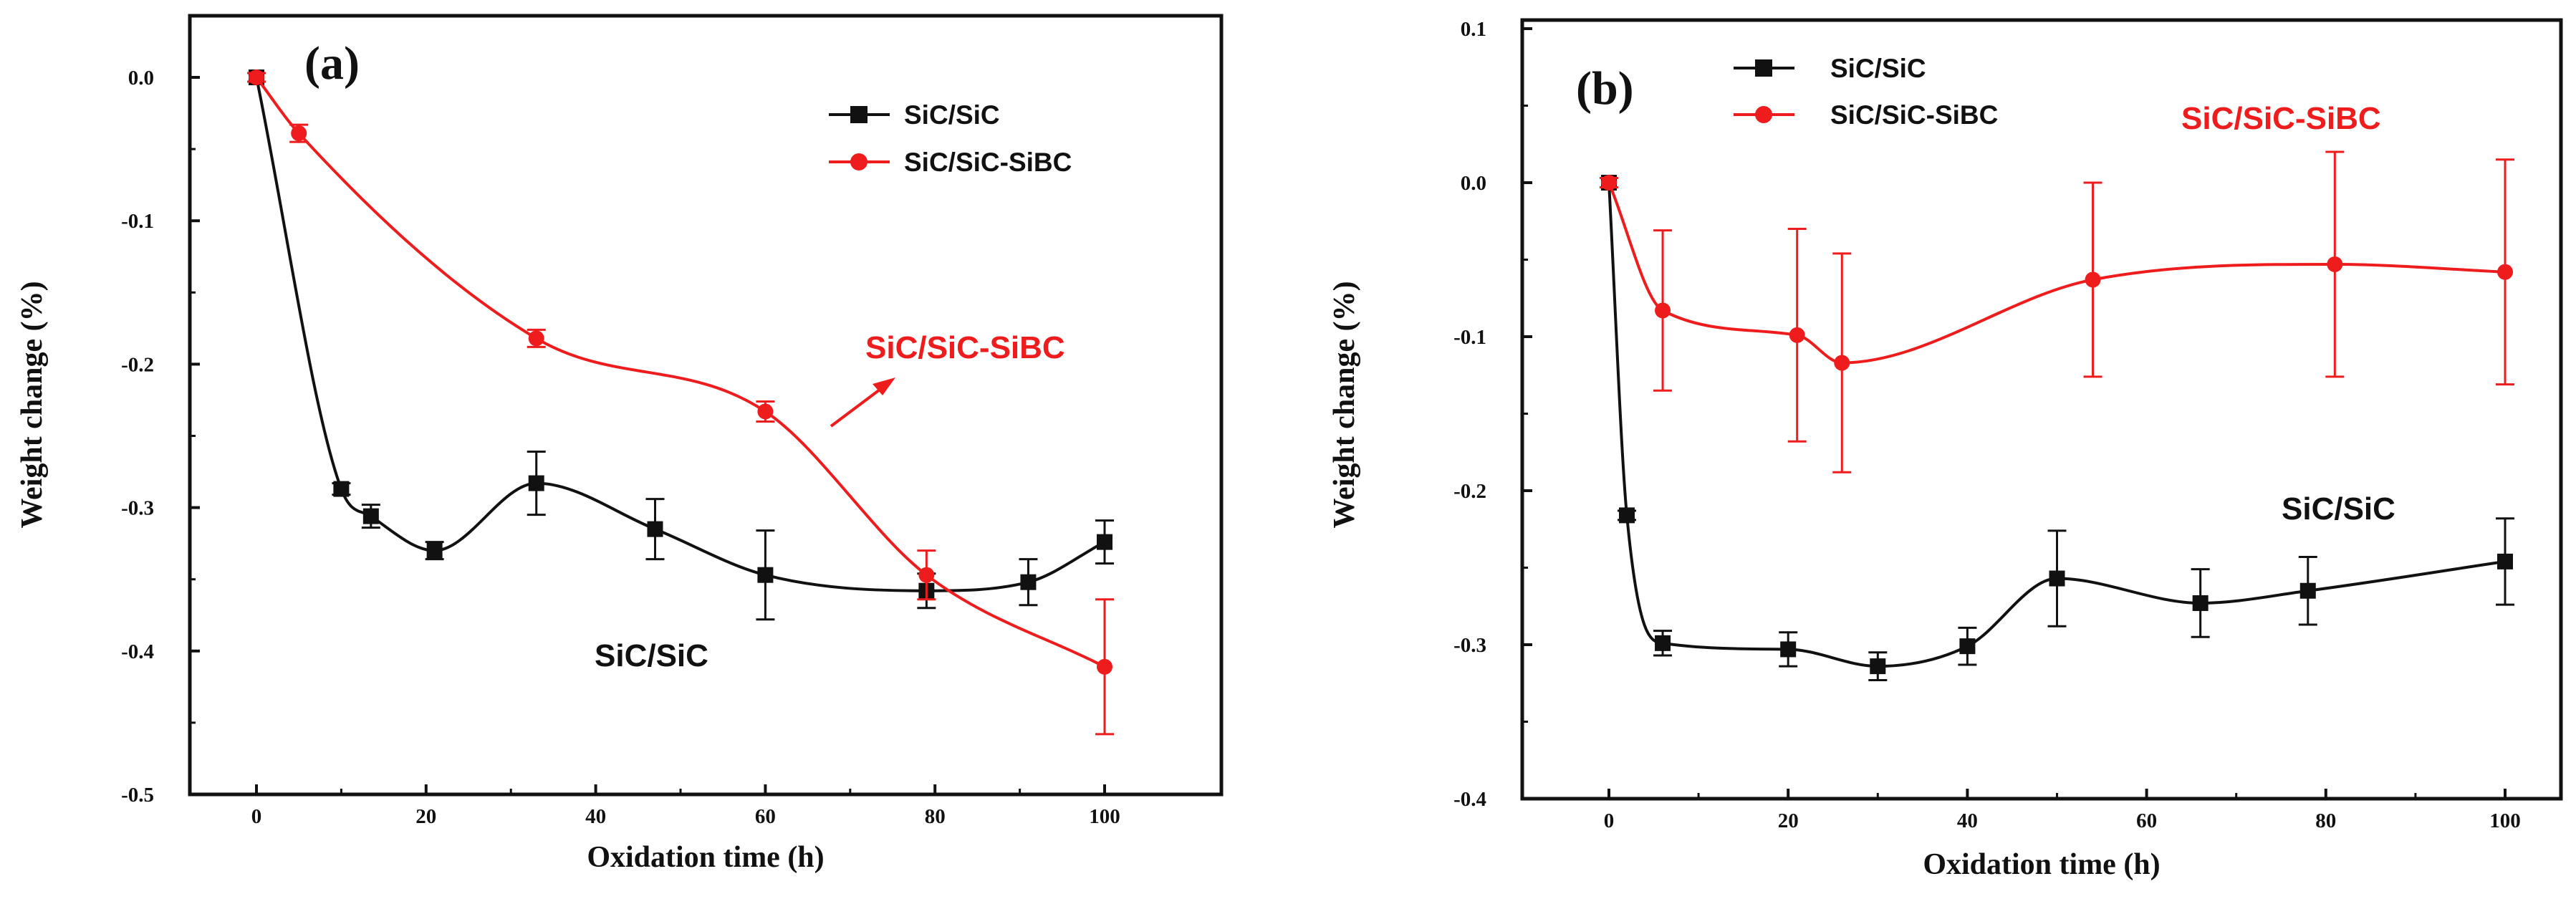 This screenshot has height=904, width=2576. I want to click on annotation-sibc-b: SiC/SiC-SiBC, so click(2281, 118).